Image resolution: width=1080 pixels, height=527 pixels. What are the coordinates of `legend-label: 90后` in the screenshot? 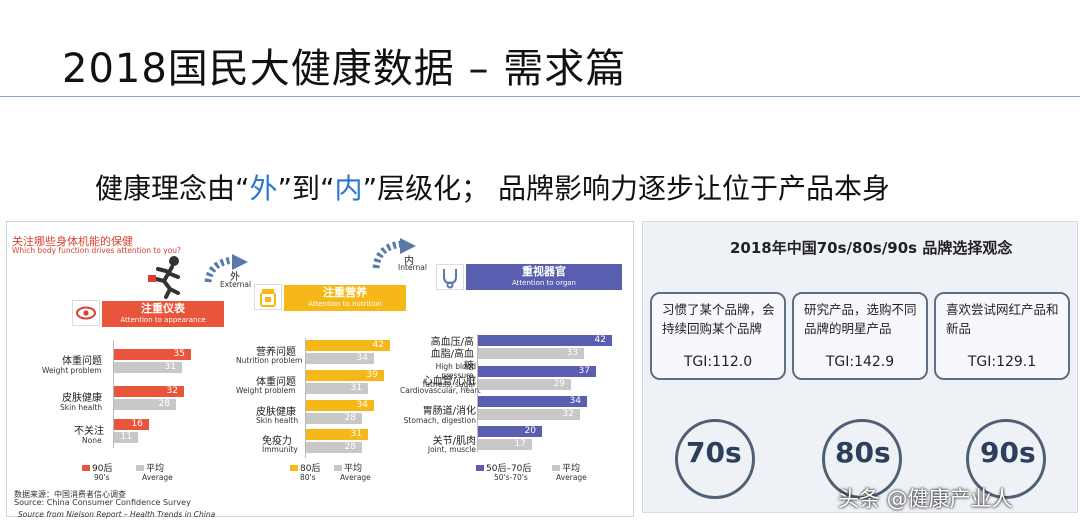 It's located at (102, 469).